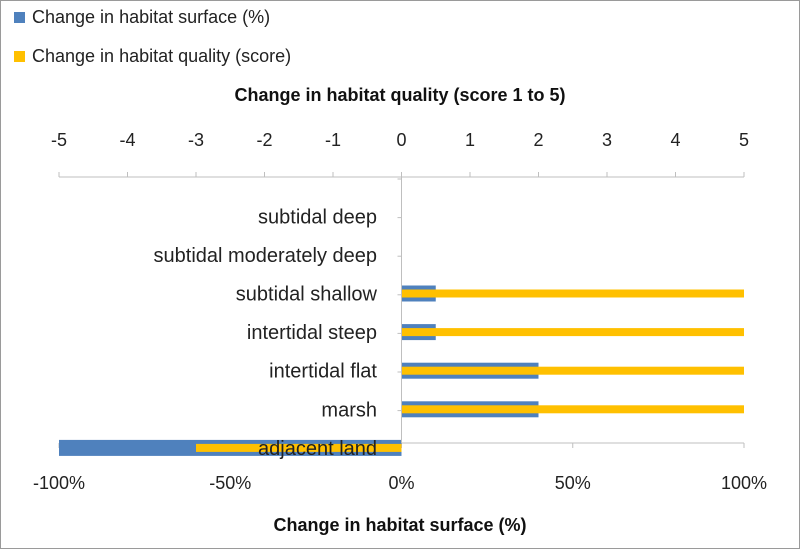 Image resolution: width=800 pixels, height=549 pixels. I want to click on top-axis-tick-label: -4, so click(127, 140).